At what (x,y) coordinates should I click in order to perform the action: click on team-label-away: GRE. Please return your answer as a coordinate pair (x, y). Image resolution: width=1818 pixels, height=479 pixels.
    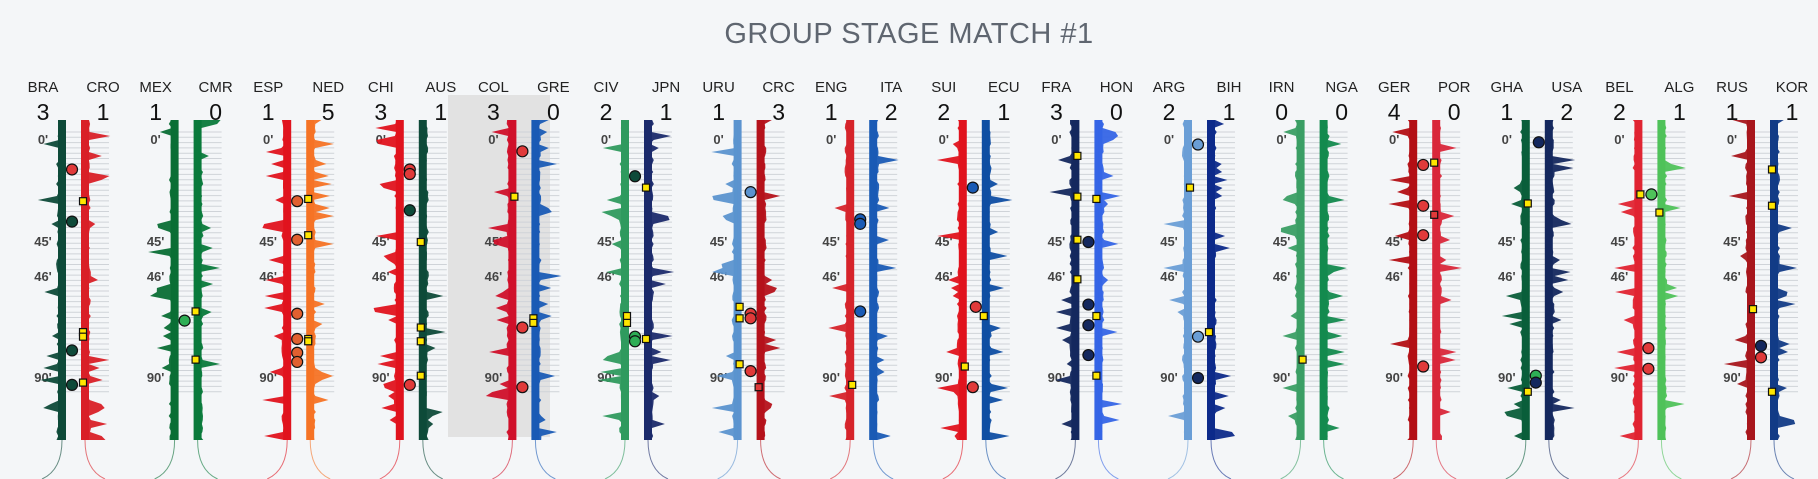
    Looking at the image, I should click on (553, 87).